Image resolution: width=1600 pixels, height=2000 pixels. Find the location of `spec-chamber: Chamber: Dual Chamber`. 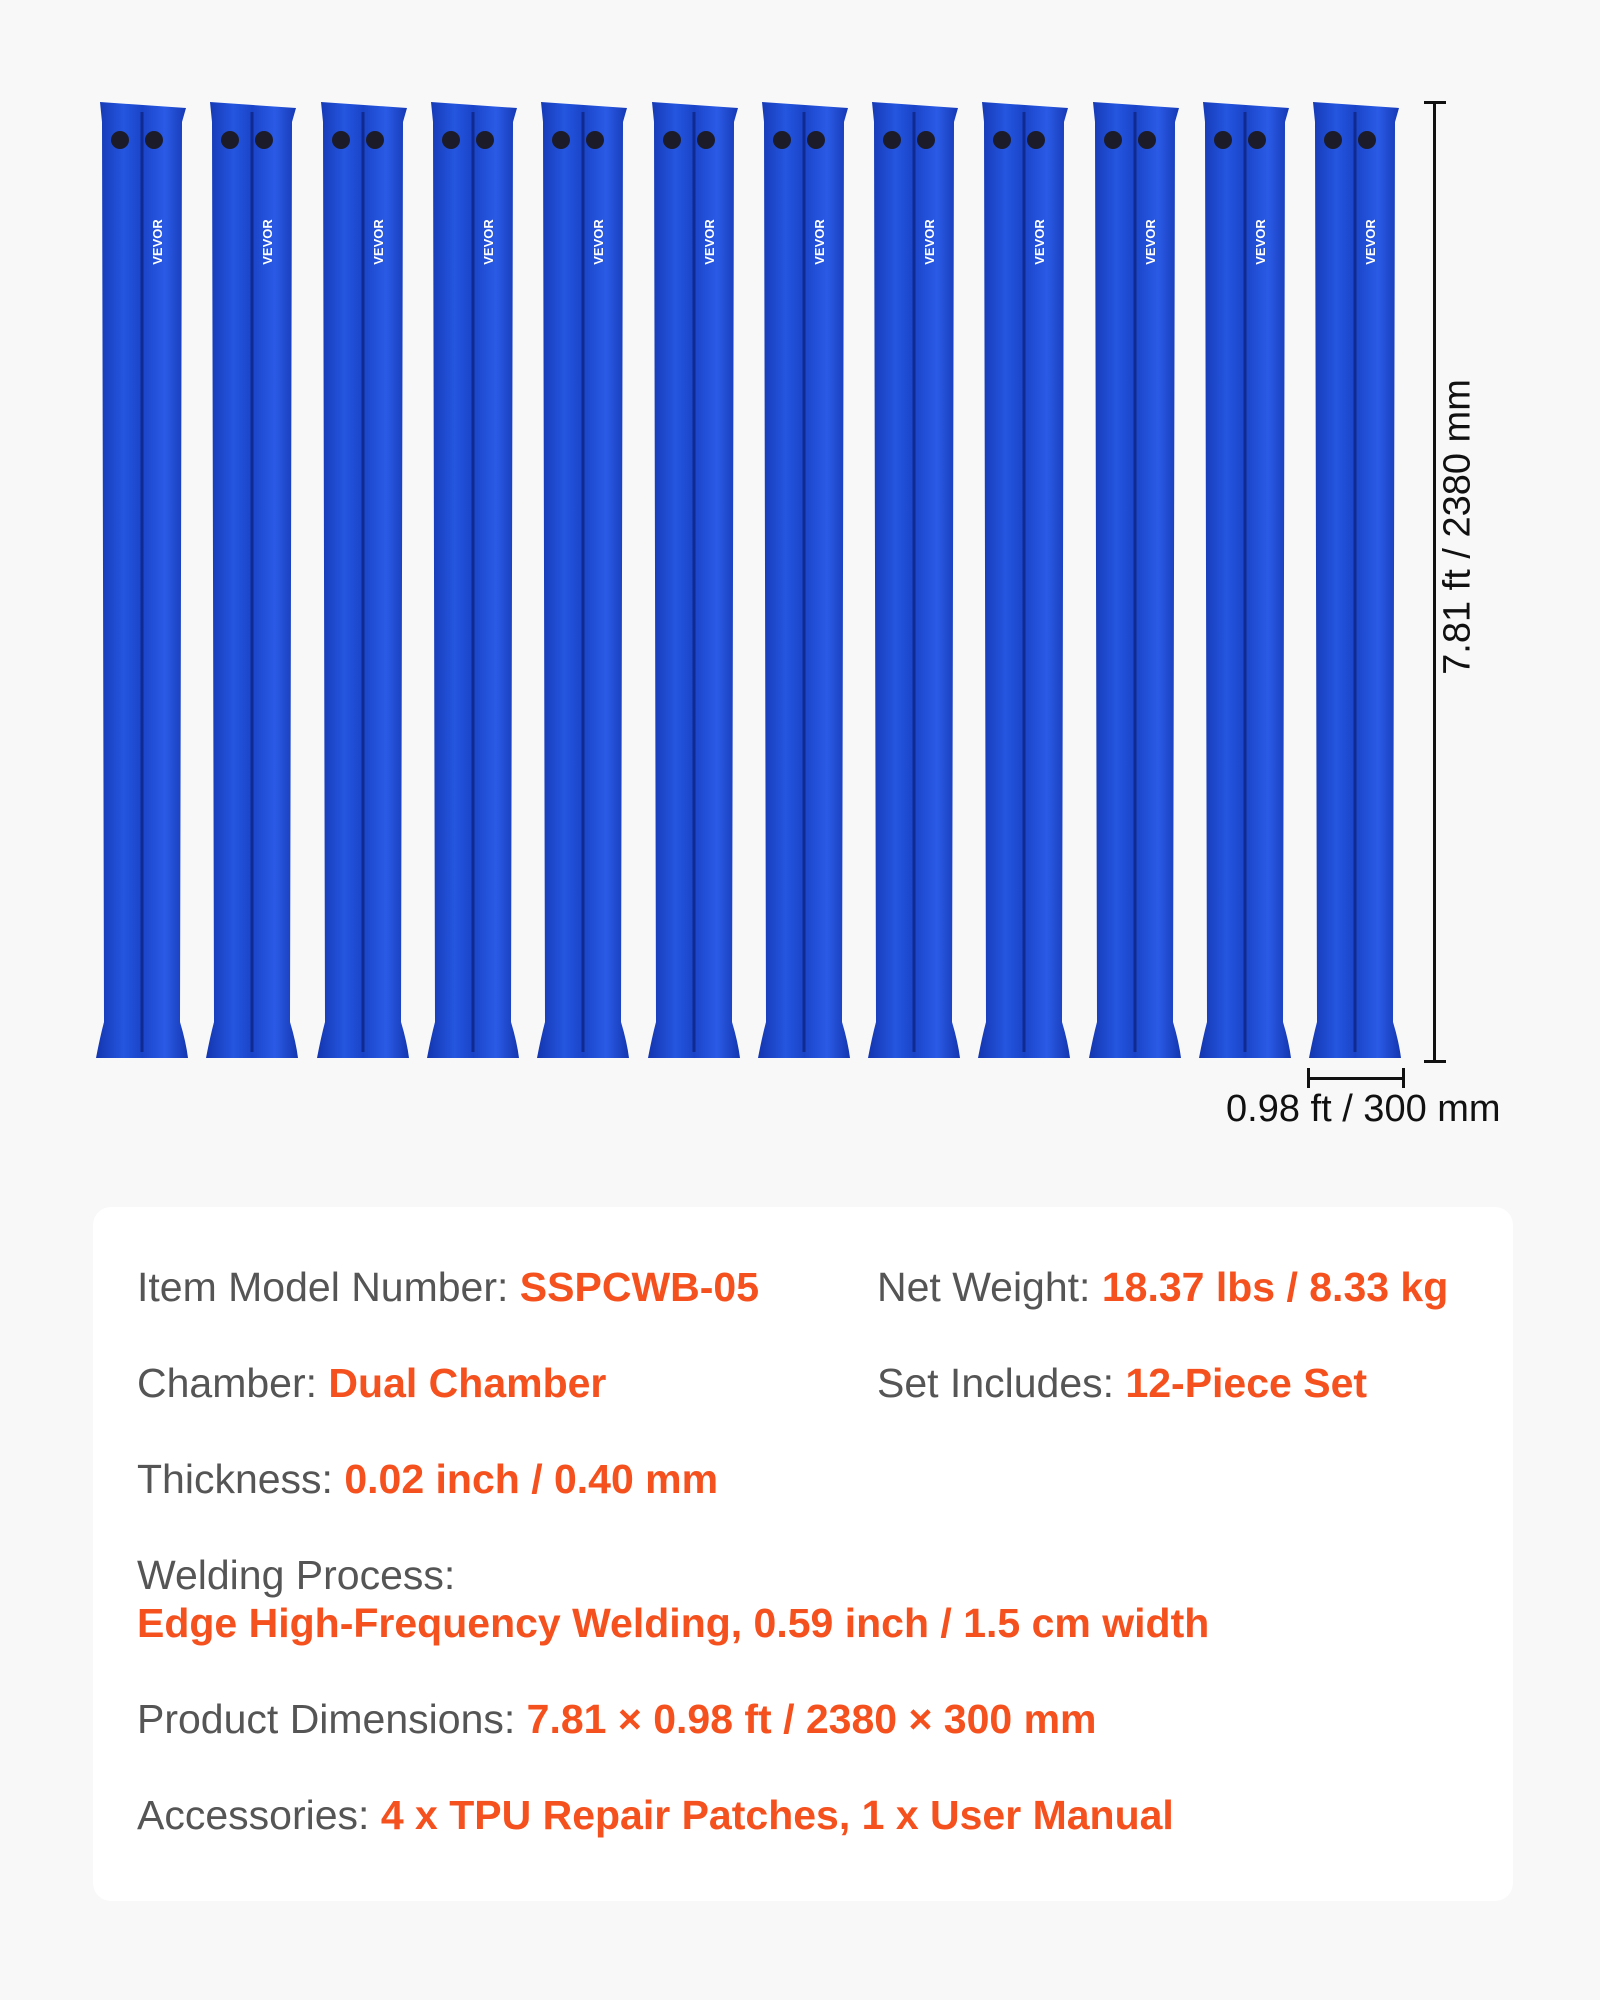

spec-chamber: Chamber: Dual Chamber is located at coordinates (371, 1383).